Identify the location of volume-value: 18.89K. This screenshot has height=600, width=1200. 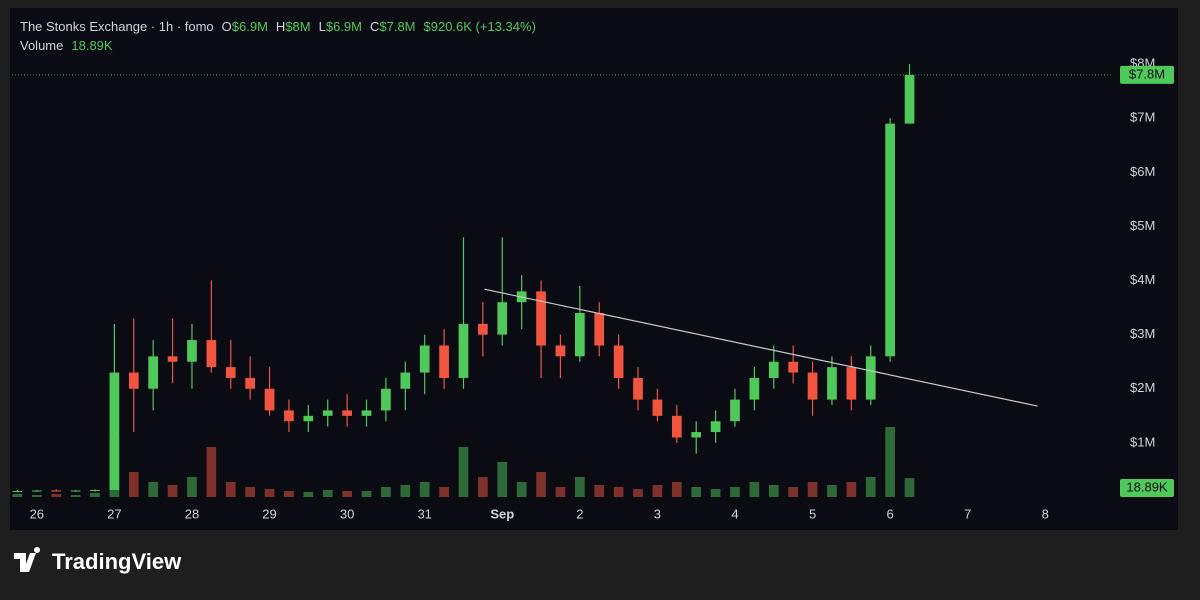
(92, 45).